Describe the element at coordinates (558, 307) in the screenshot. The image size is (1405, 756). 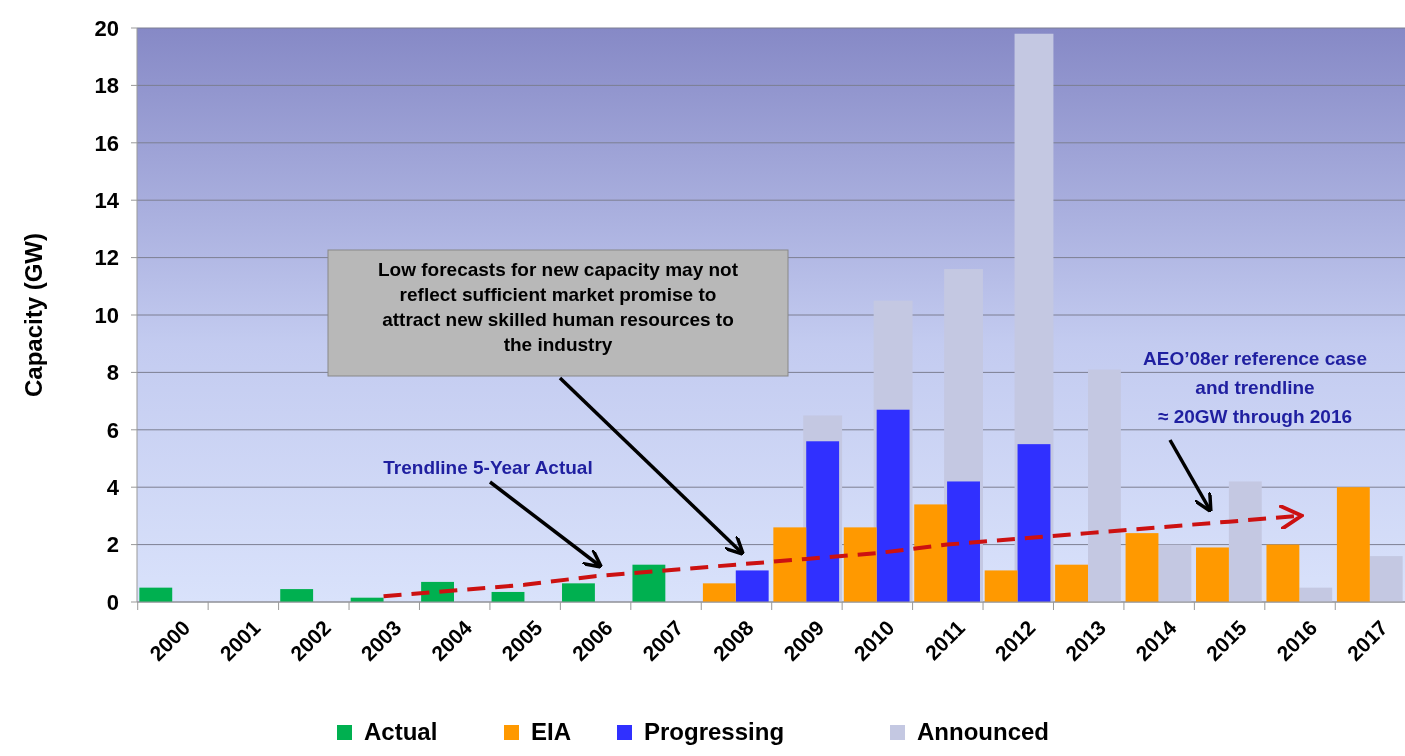
I see `annotation: Low forecasts for new capacity may not reflect sufficient market promise to attract new skilled human resources to the industry` at that location.